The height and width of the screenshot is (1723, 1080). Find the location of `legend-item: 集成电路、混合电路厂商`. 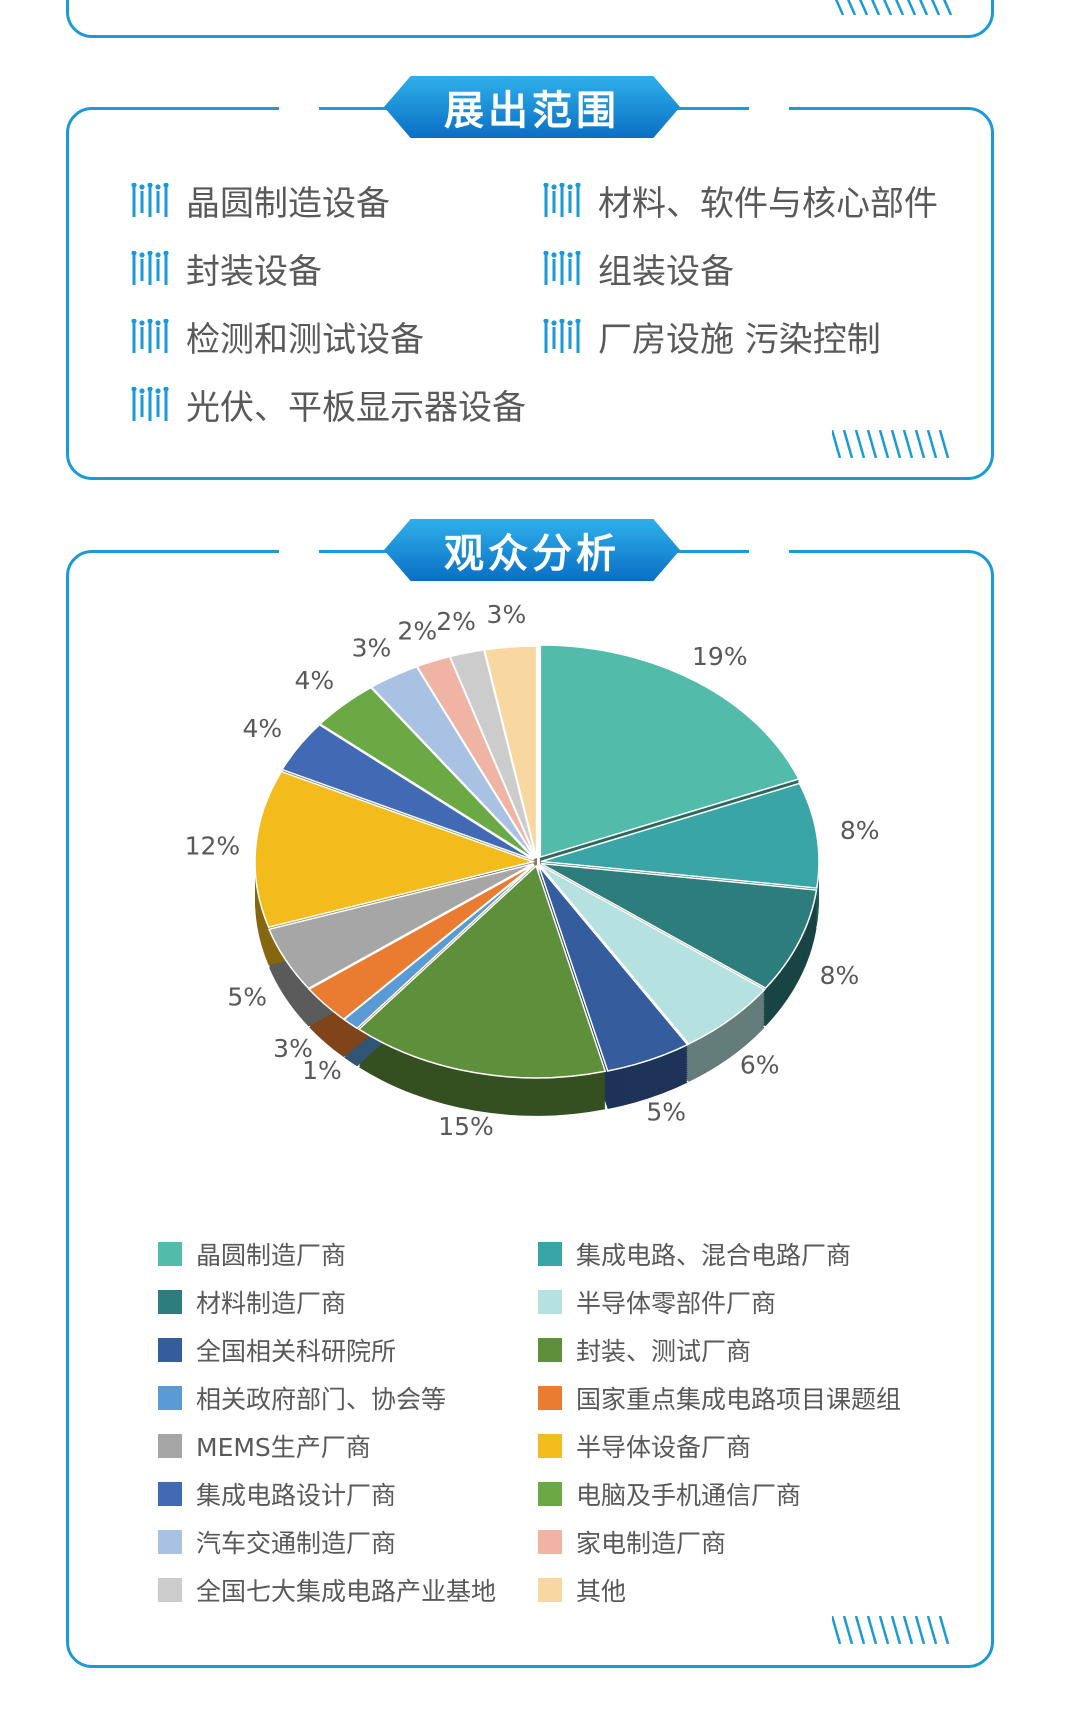

legend-item: 集成电路、混合电路厂商 is located at coordinates (694, 1254).